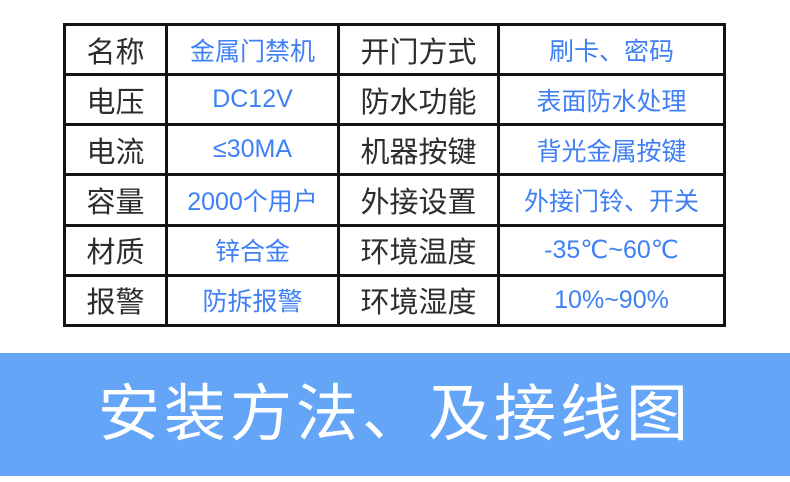 The height and width of the screenshot is (482, 790). I want to click on spec-value: DC12V, so click(252, 100).